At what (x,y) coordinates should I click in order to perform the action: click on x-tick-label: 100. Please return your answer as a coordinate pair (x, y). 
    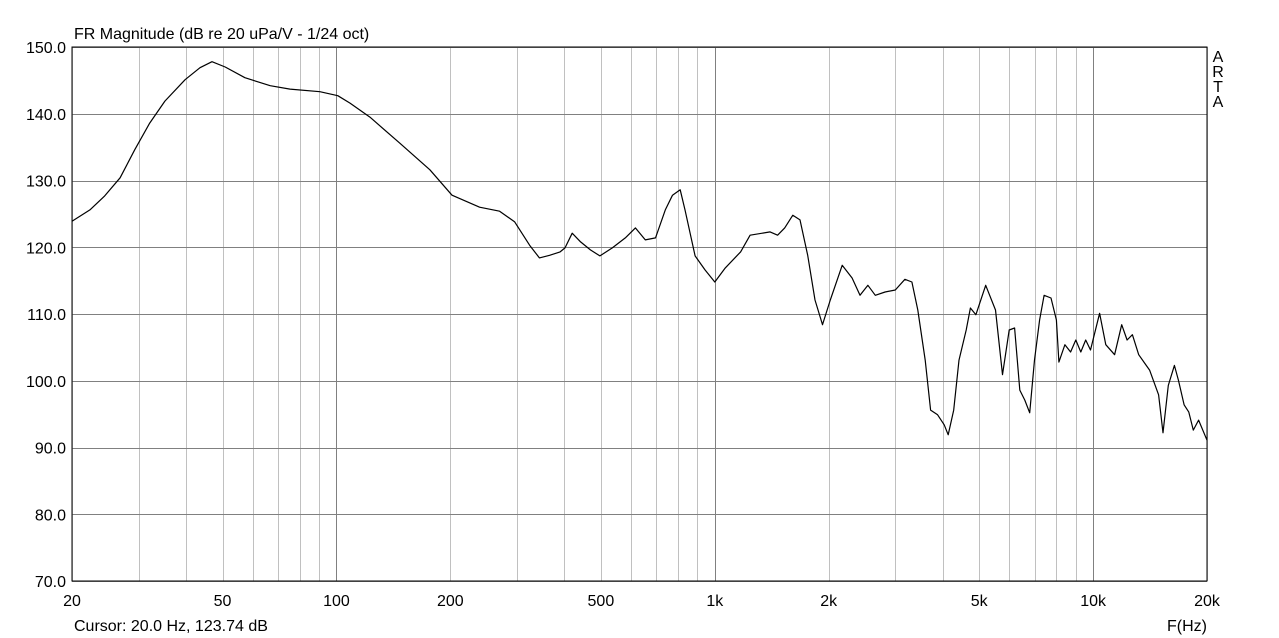
    Looking at the image, I should click on (336, 601).